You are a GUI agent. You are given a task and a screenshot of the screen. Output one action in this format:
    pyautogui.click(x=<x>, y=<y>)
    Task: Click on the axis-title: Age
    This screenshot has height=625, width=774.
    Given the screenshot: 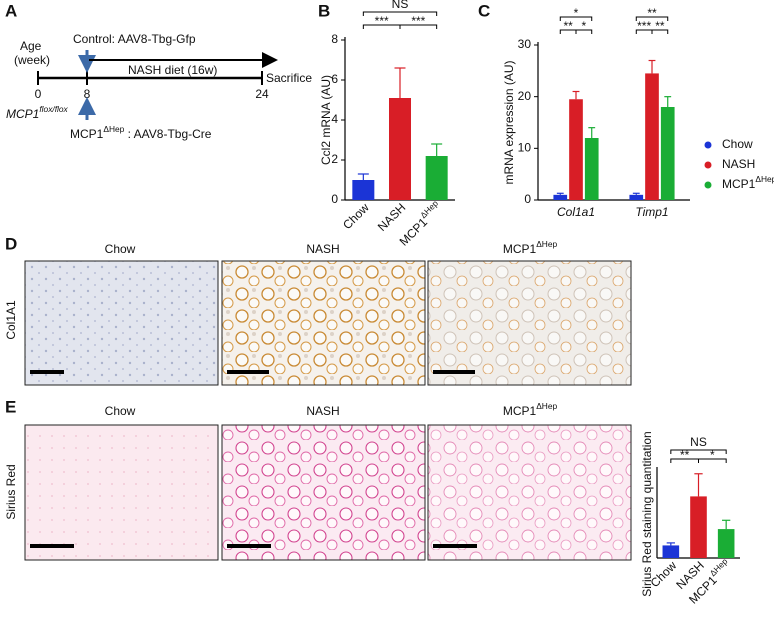 What is the action you would take?
    pyautogui.click(x=31, y=46)
    